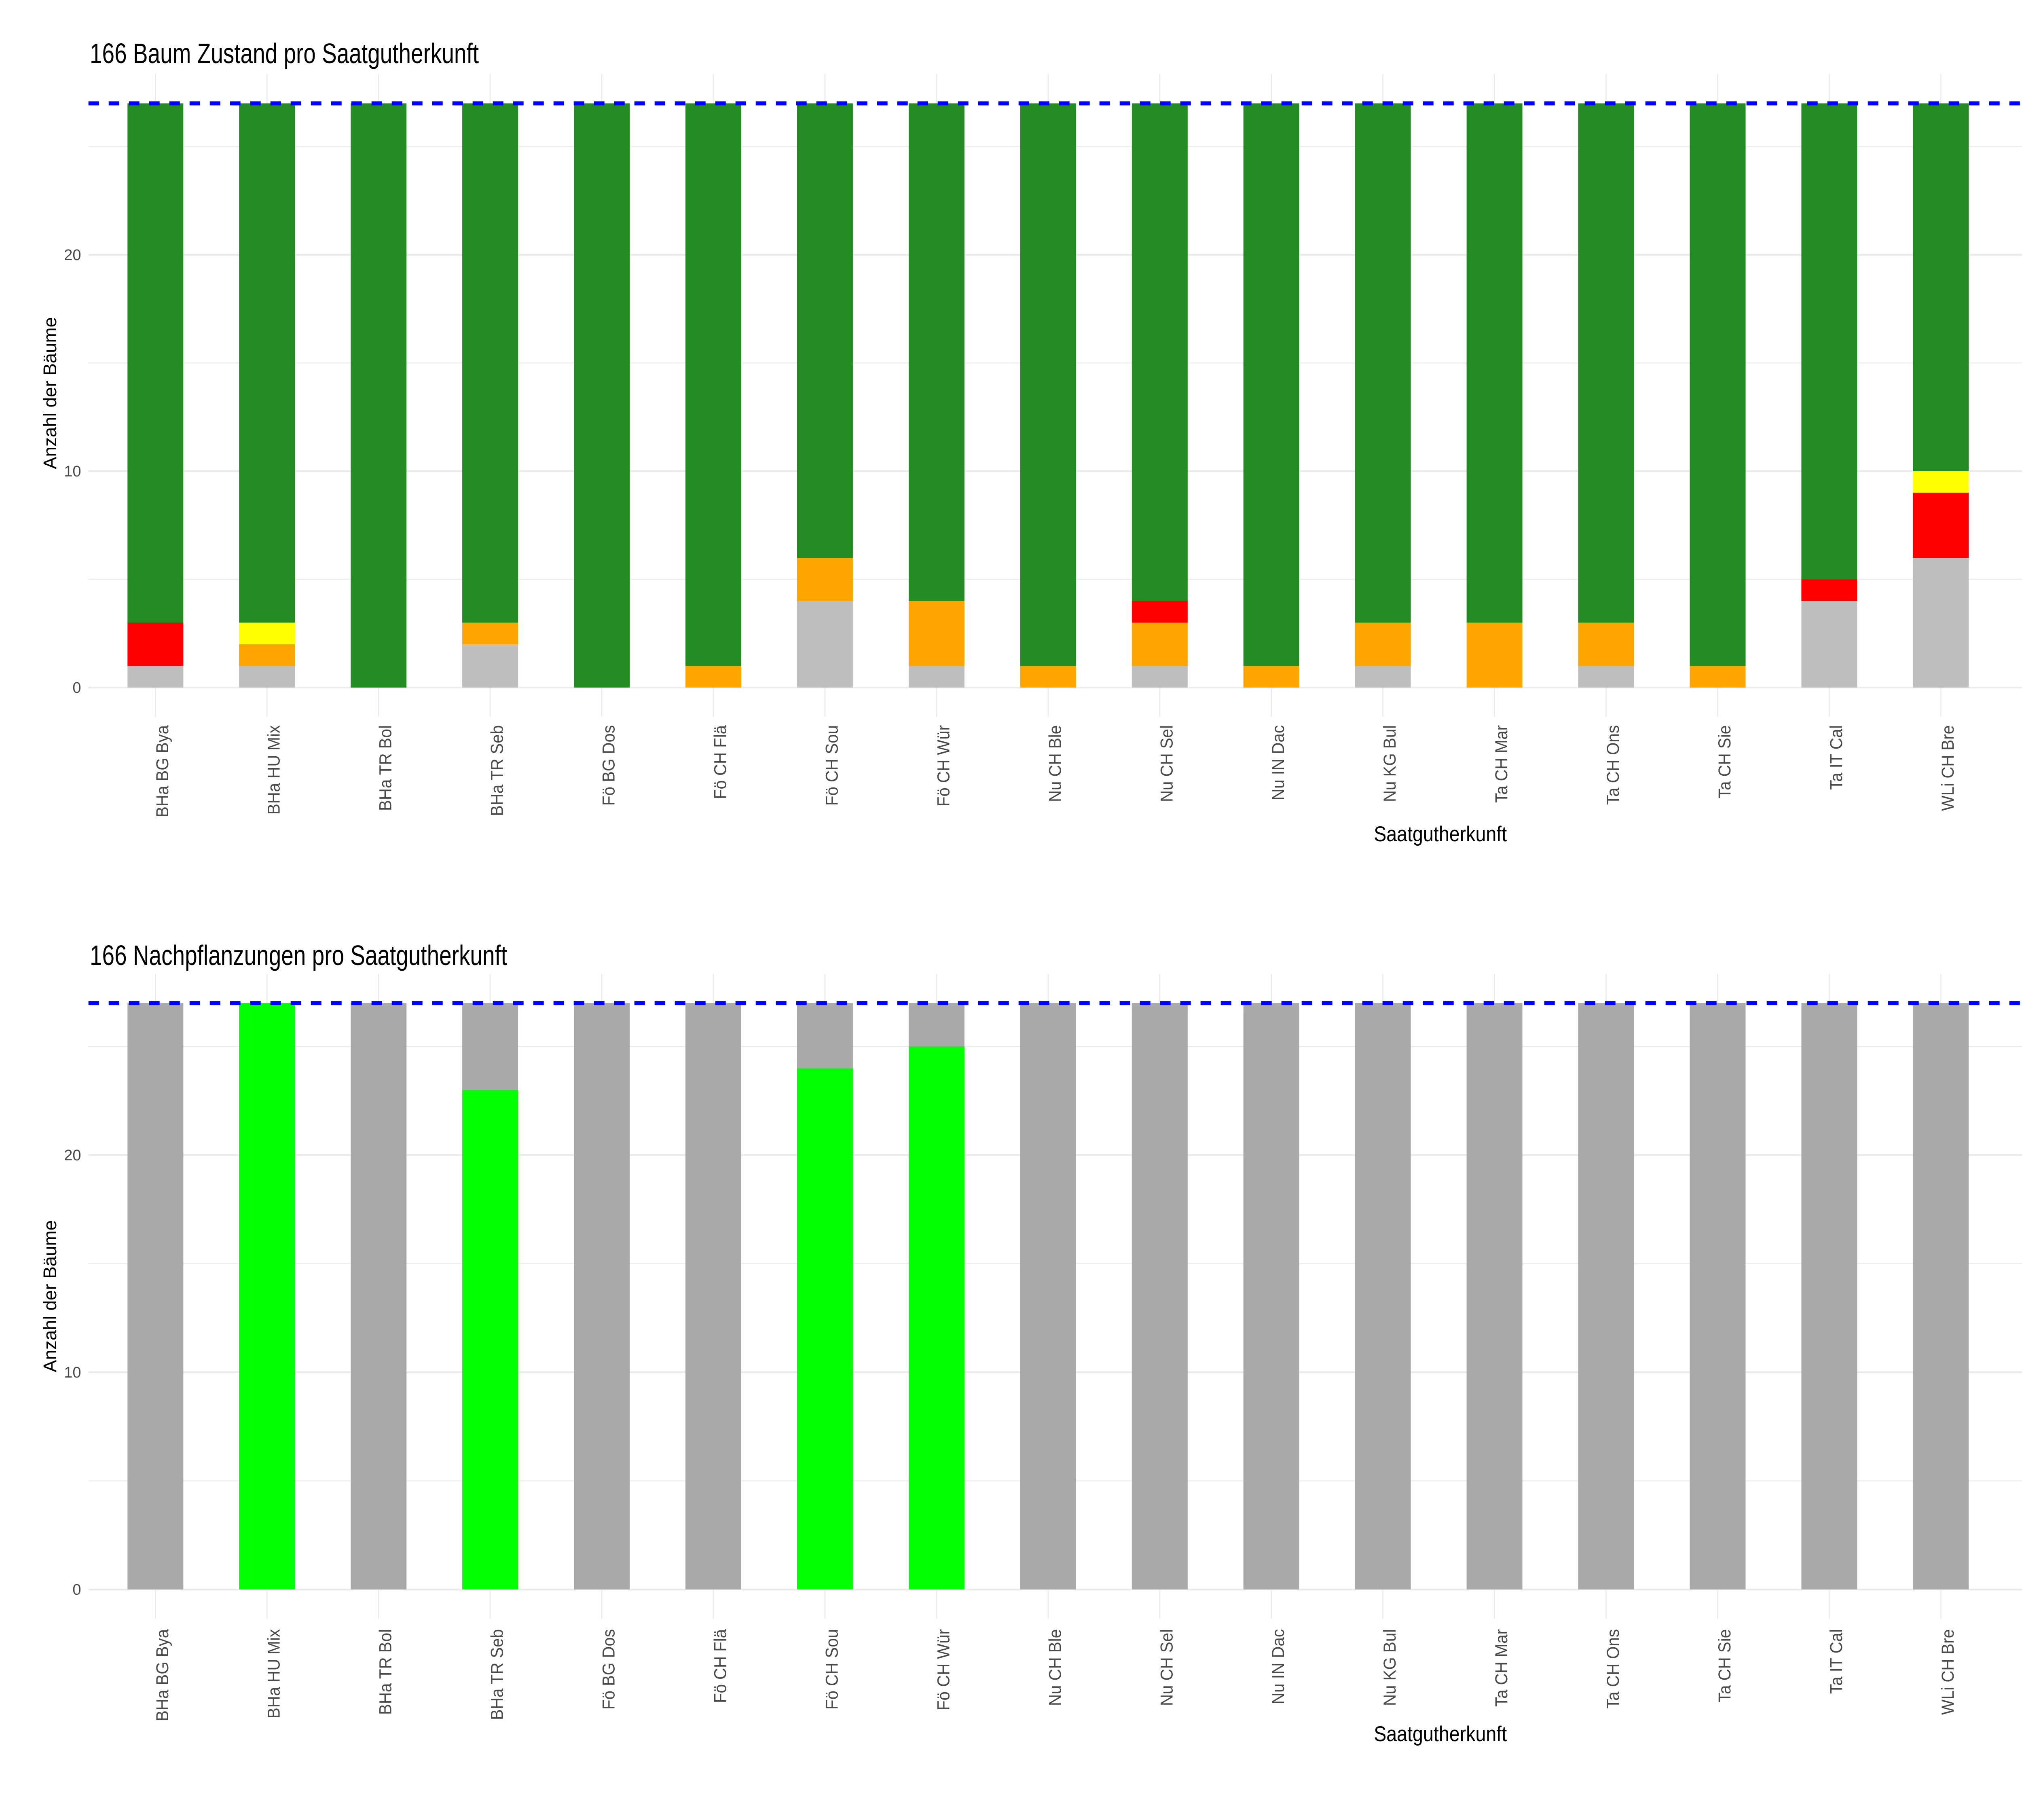 Image resolution: width=2022 pixels, height=1820 pixels. I want to click on svg-text:166 Baum Zustand pro Saatguthe: 166 Baum Zustand pro Saatgutherkunft, so click(284, 54).